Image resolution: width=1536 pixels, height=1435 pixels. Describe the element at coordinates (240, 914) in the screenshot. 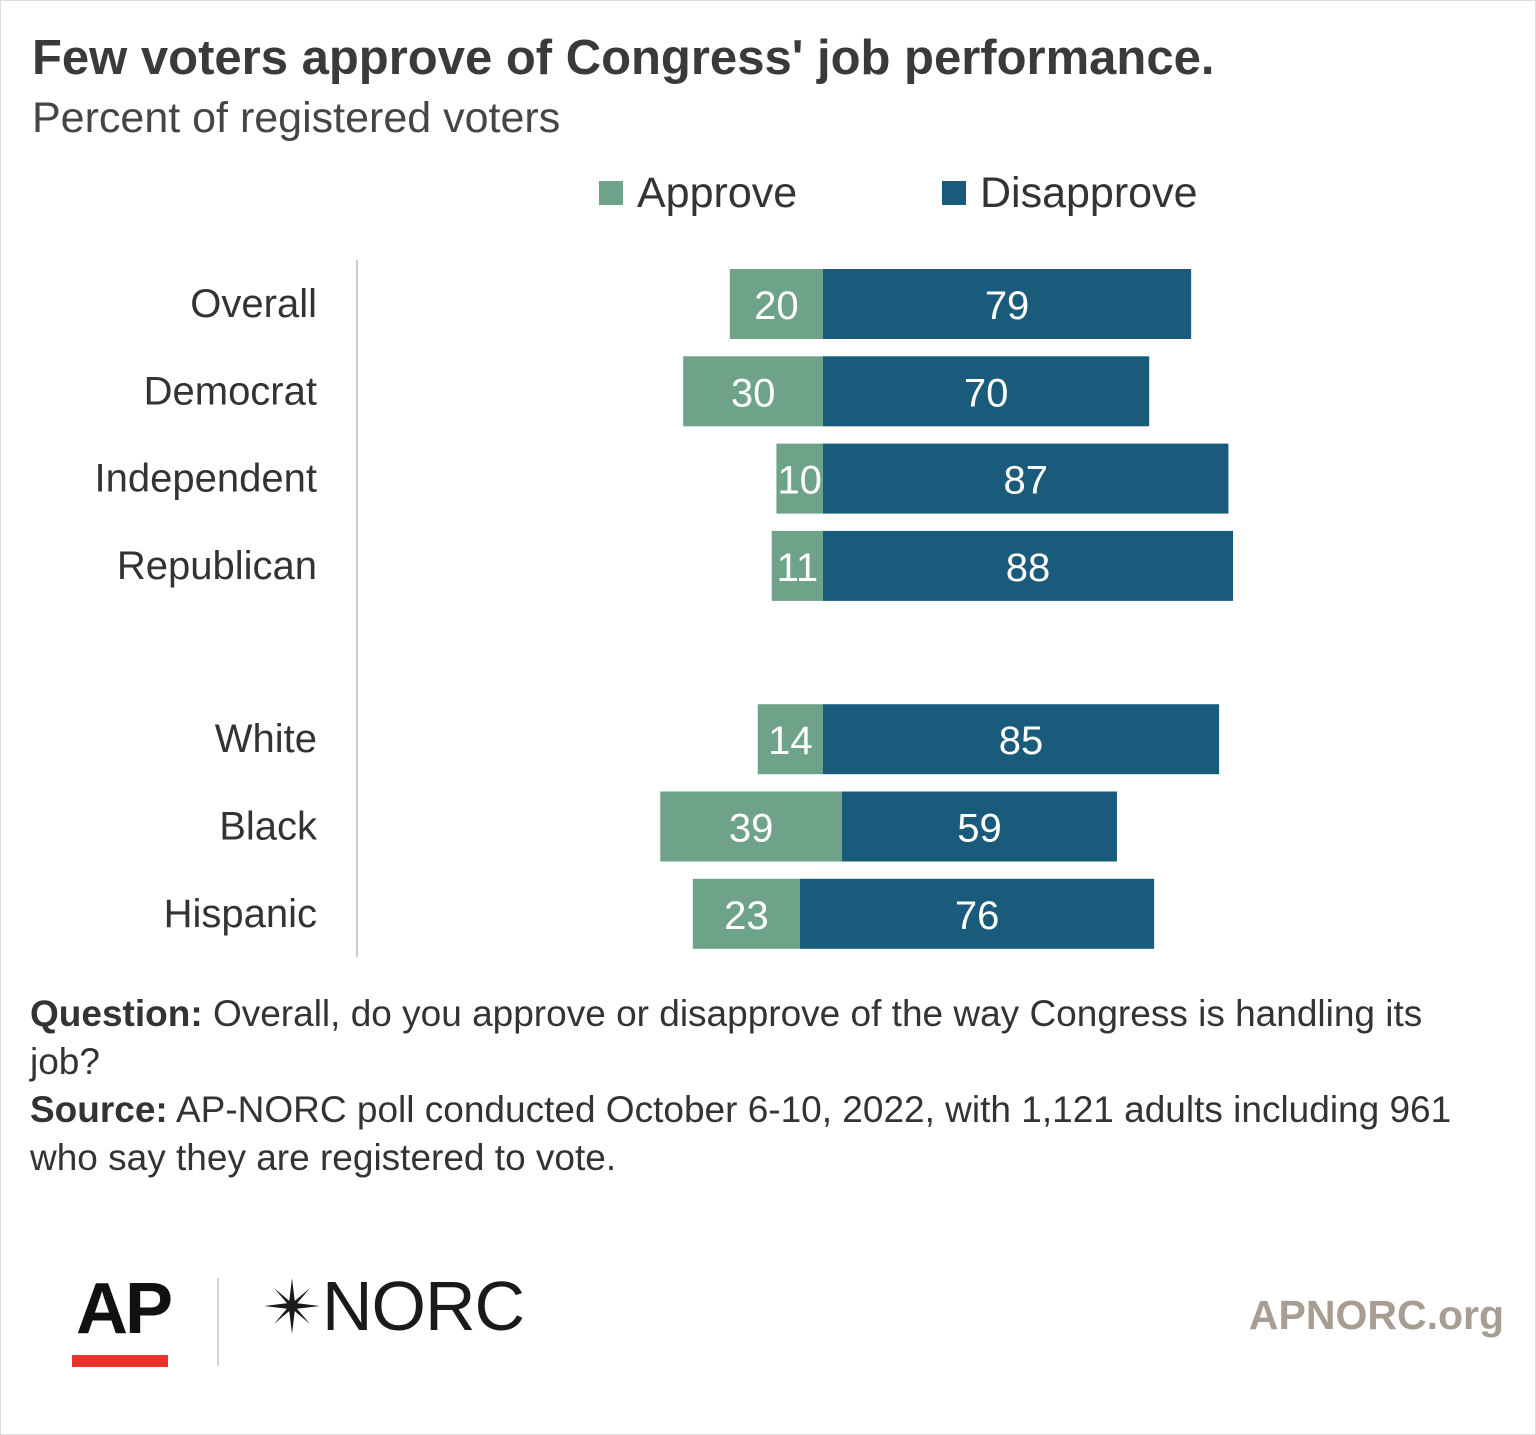

I see `category-label-hispanic: Hispanic` at that location.